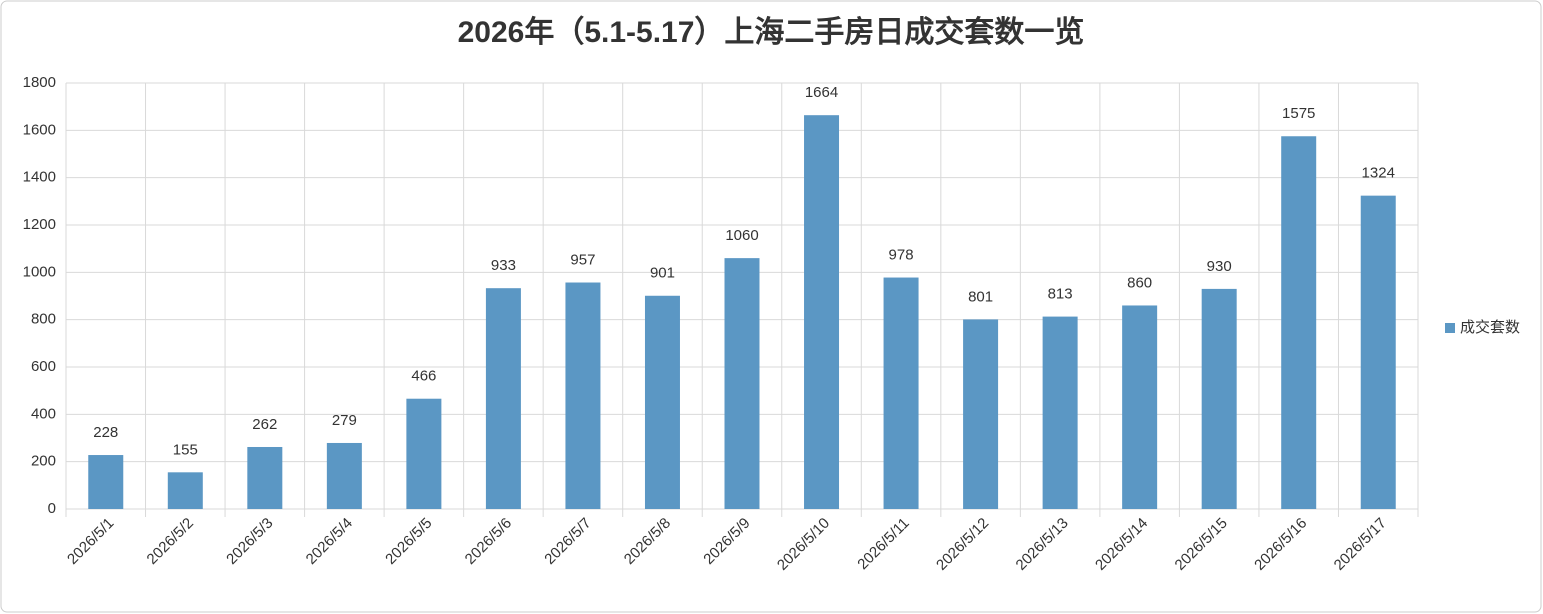  Describe the element at coordinates (39, 271) in the screenshot. I see `y-tick-label: 1000` at that location.